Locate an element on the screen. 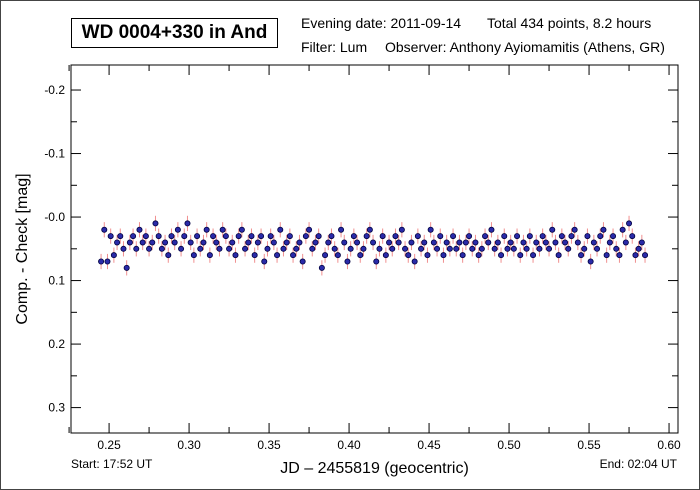 The width and height of the screenshot is (700, 490). x-tick-label: 0.25 is located at coordinates (109, 445).